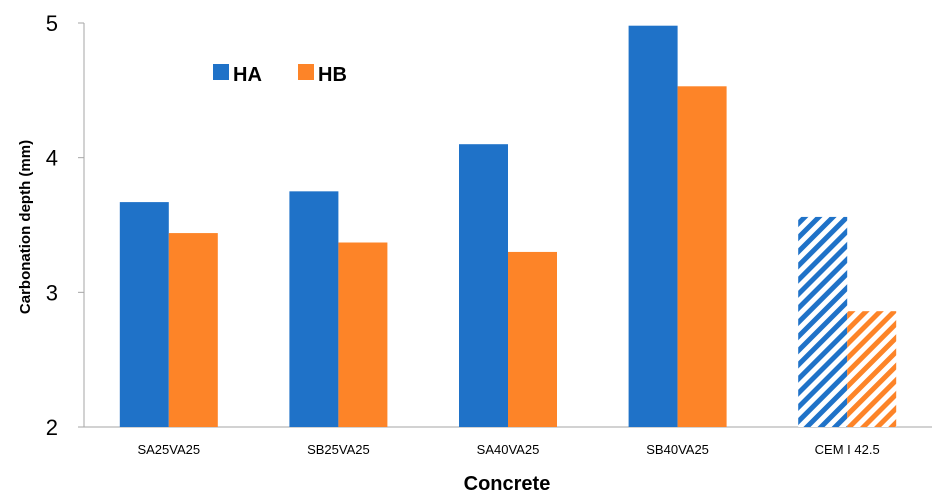  I want to click on legend-swatch-hb, so click(306, 72).